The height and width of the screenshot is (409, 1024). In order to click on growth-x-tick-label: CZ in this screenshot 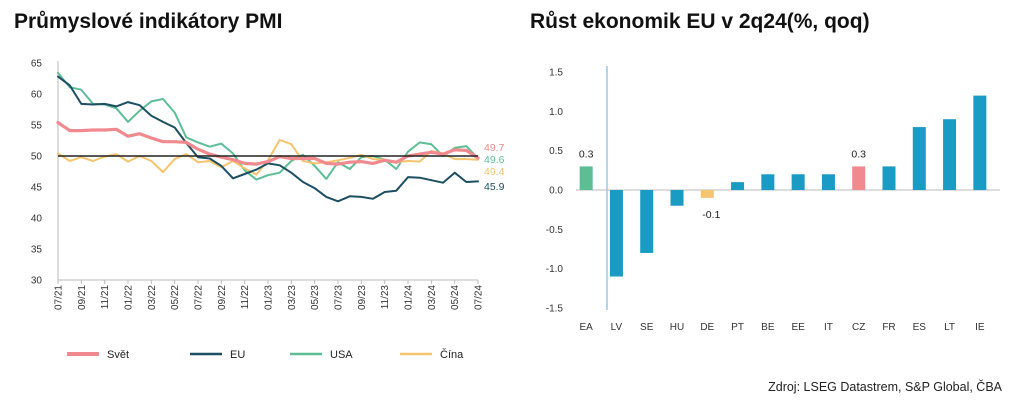, I will do `click(858, 327)`.